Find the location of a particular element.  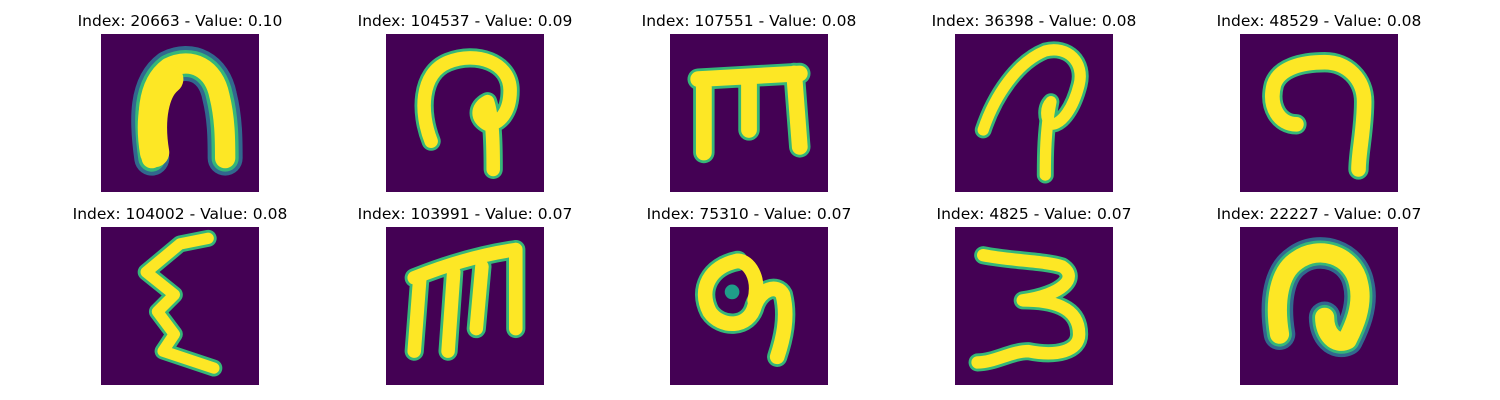

glyph-hook-loop-icon is located at coordinates (467, 114).